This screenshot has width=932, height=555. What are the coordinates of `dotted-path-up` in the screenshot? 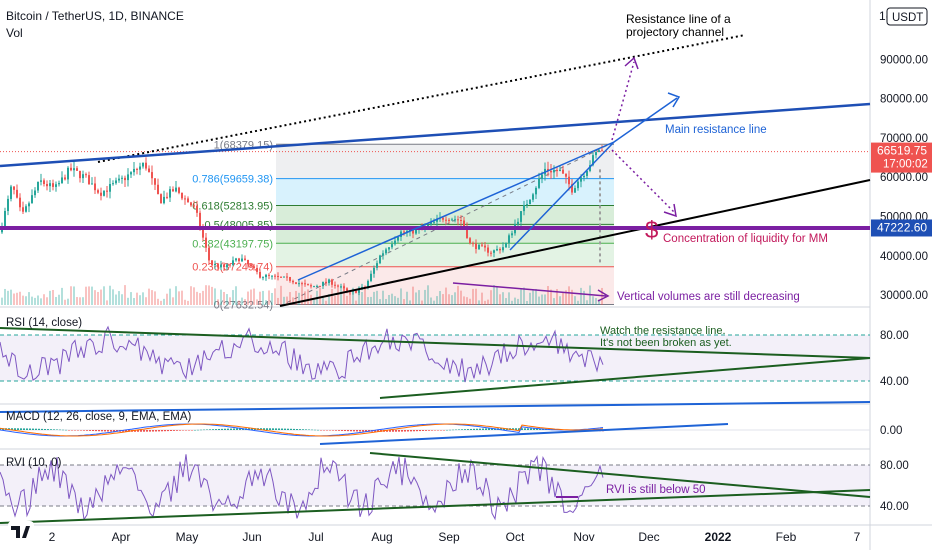 It's located at (623, 101).